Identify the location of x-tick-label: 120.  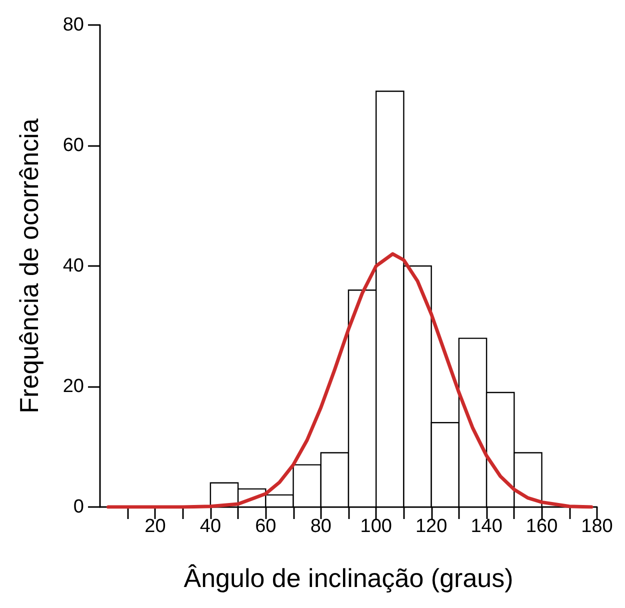
(431, 526).